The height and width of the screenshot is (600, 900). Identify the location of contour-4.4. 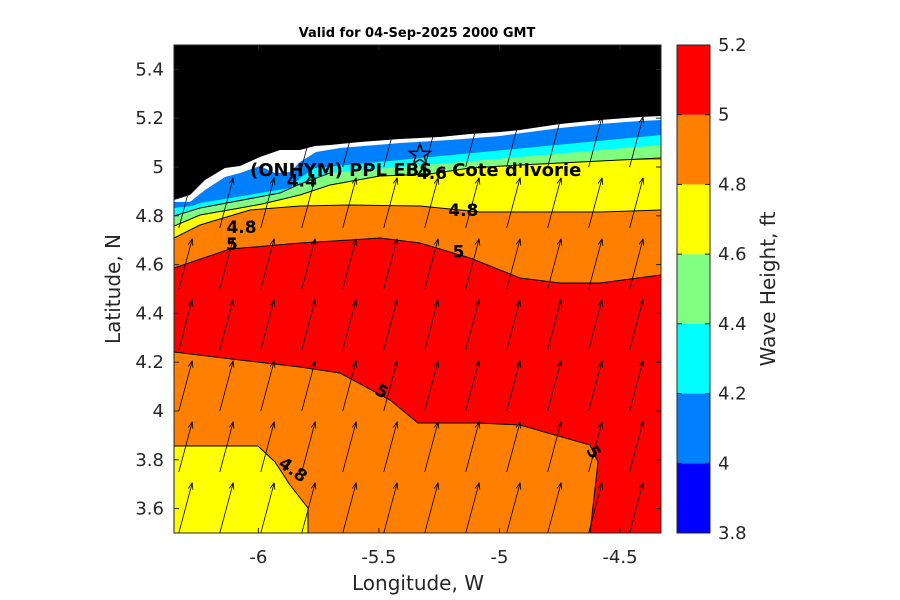
(252, 194).